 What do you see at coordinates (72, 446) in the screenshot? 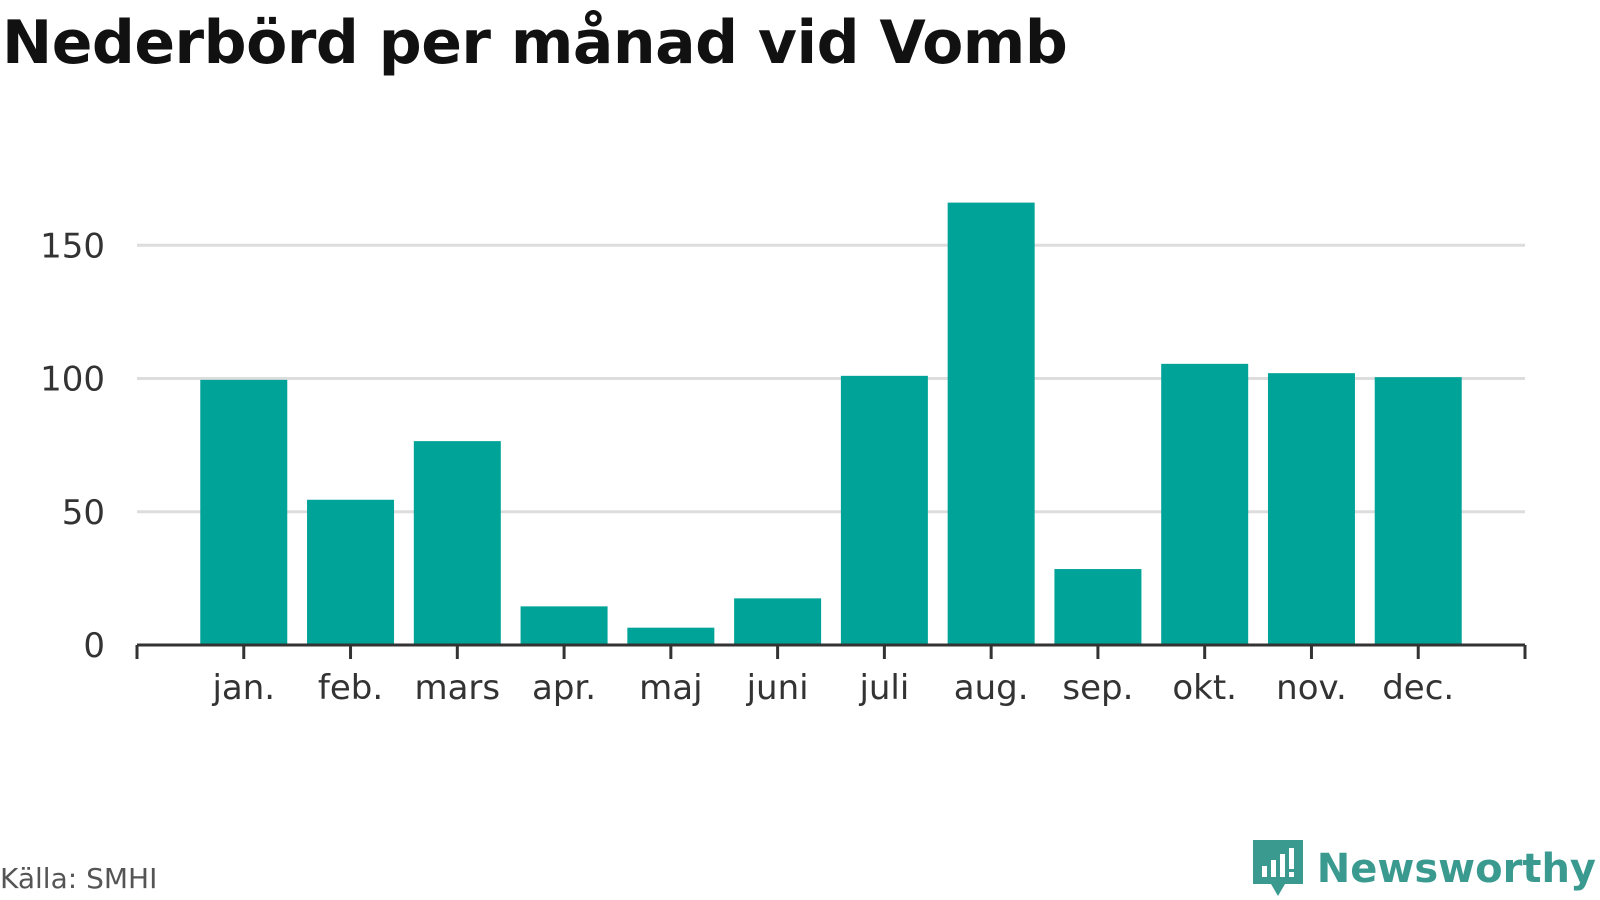
I see `y-axis-ticks: 0 50 100 150` at bounding box center [72, 446].